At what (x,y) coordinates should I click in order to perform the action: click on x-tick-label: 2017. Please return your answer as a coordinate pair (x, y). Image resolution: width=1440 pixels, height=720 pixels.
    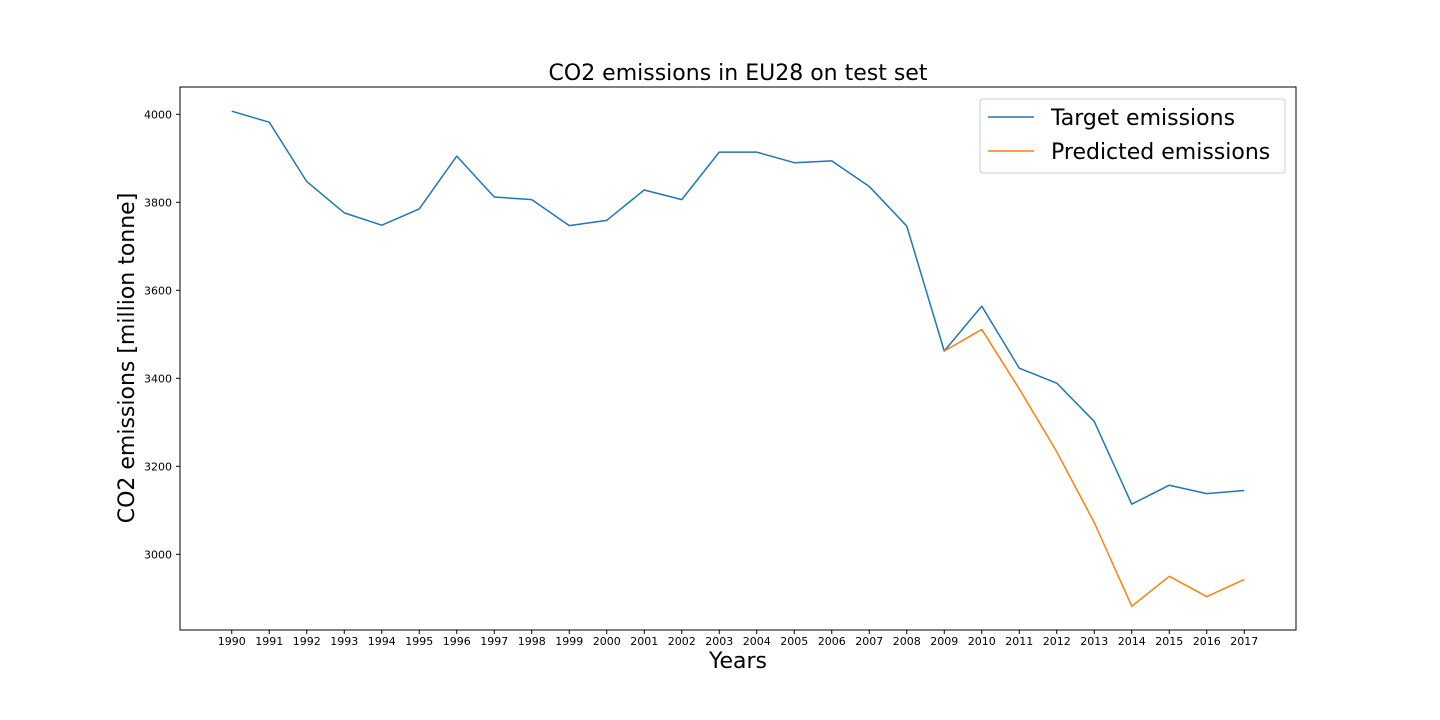
    Looking at the image, I should click on (1244, 641).